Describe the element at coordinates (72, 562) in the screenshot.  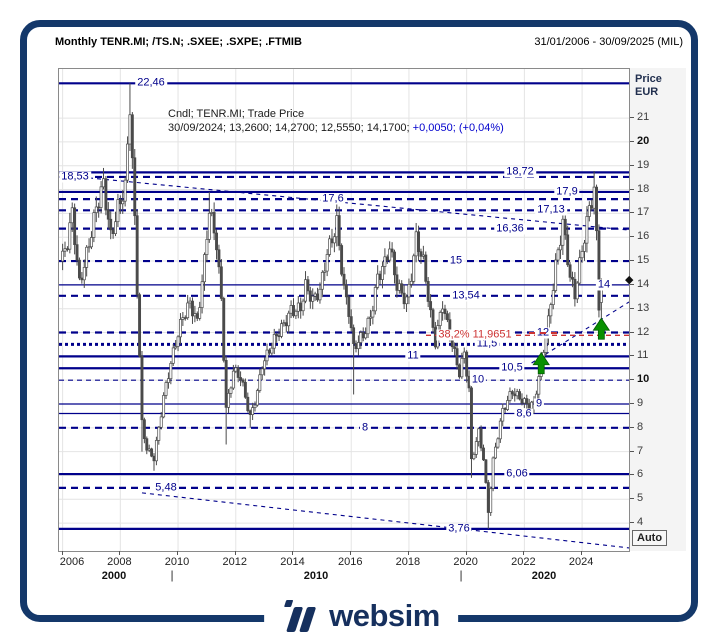
I see `x-axis-year-label: 2006` at that location.